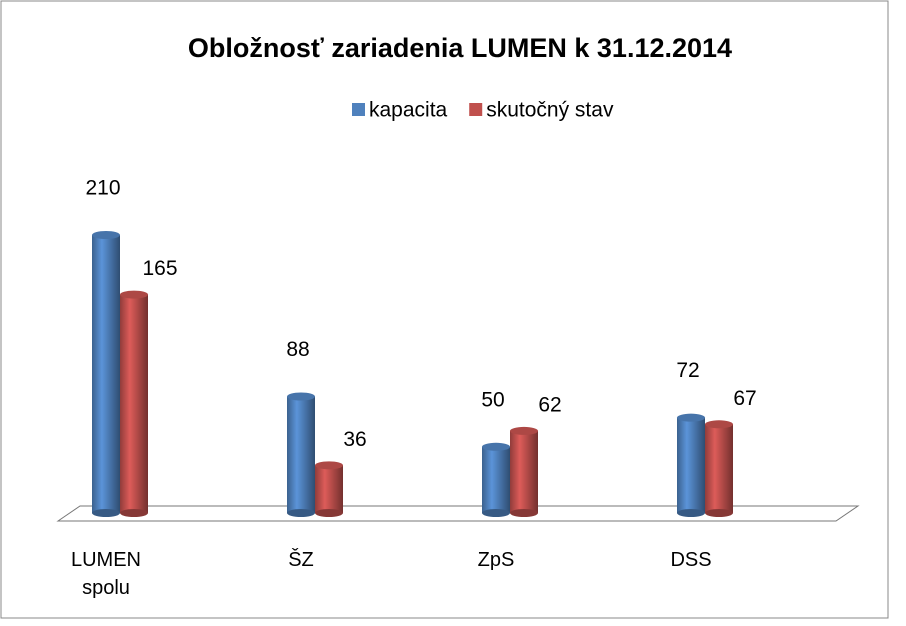 The width and height of the screenshot is (906, 626). What do you see at coordinates (460, 48) in the screenshot?
I see `chart-title: Obložnosť zariadenia LUMEN k 31.12.2014` at bounding box center [460, 48].